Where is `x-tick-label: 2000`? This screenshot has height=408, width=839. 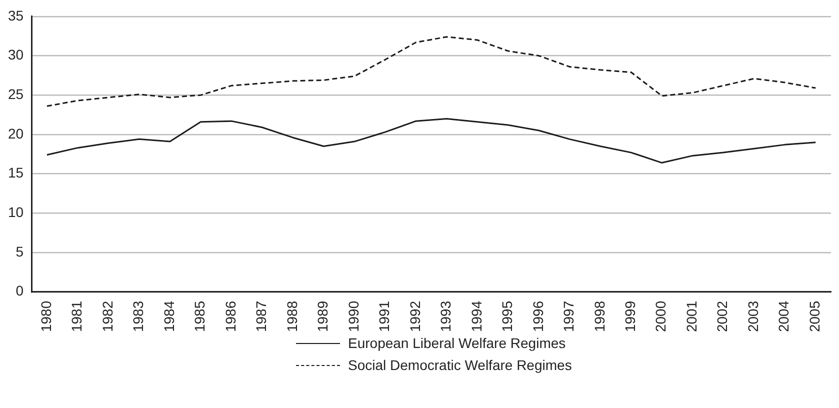 x-tick-label: 2000 is located at coordinates (660, 316).